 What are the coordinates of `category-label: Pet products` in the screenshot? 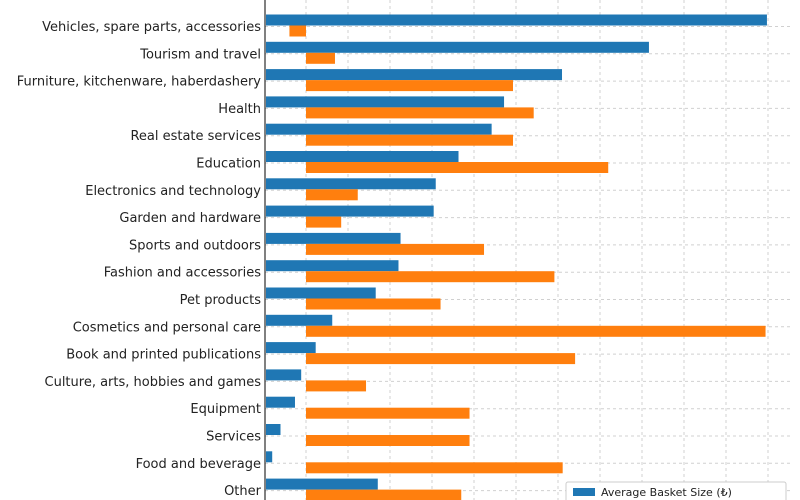 It's located at (221, 300).